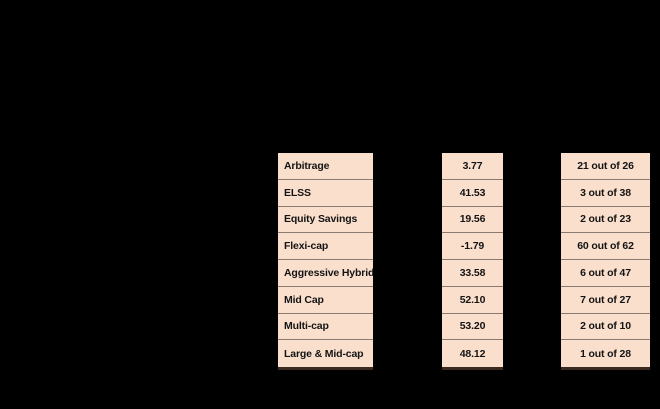  I want to click on table-row: Aggressive Hybrid, so click(325, 273).